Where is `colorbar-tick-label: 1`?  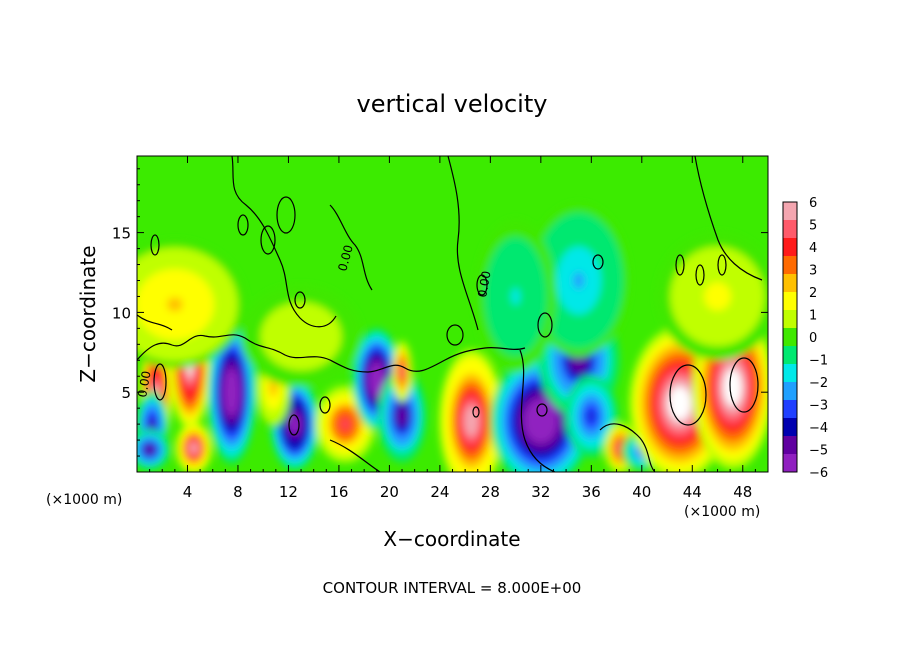
colorbar-tick-label: 1 is located at coordinates (813, 316).